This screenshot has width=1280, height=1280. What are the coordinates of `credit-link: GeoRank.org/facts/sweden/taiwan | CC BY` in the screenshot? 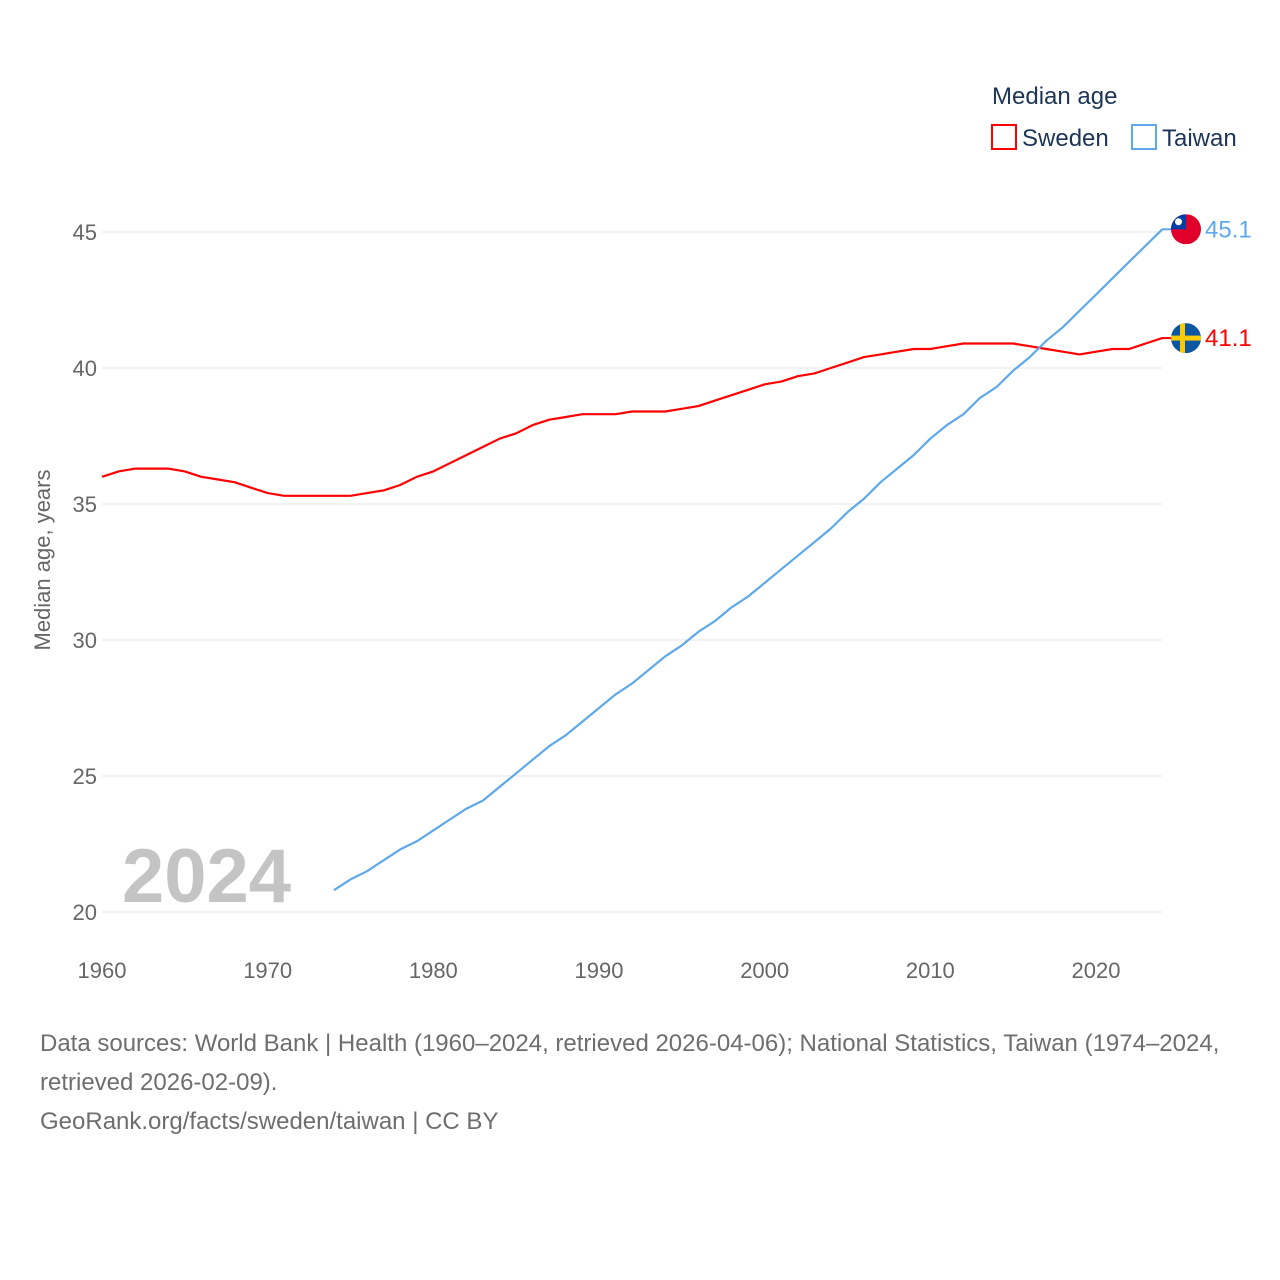 It's located at (269, 1121).